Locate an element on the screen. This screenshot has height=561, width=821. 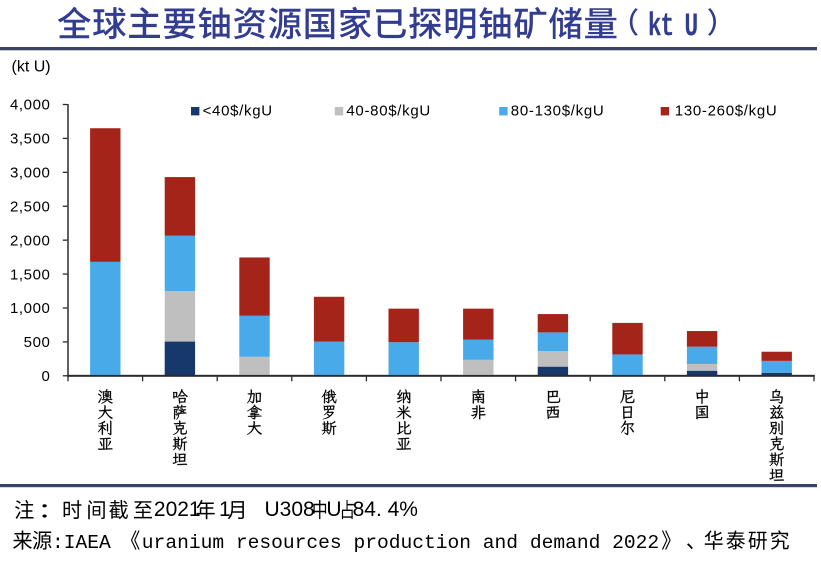
svg-text: 0 is located at coordinates (46, 376).